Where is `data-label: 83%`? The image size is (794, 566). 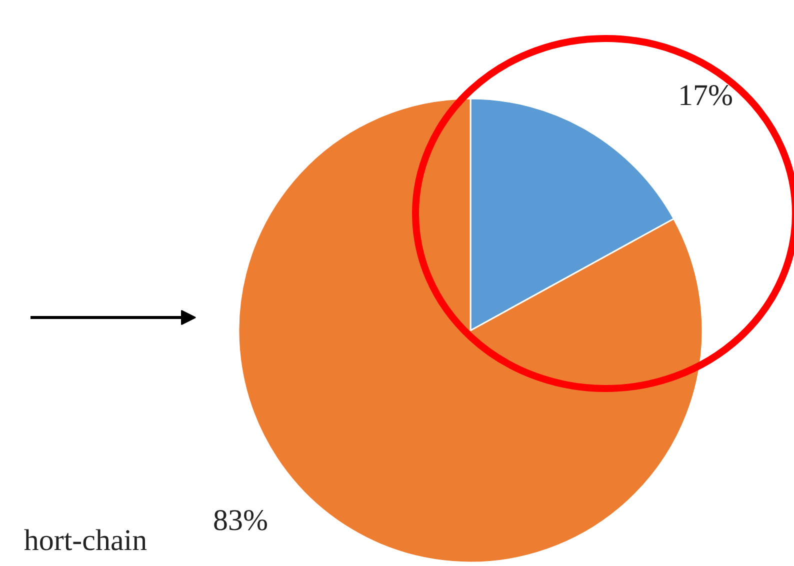 data-label: 83% is located at coordinates (240, 520).